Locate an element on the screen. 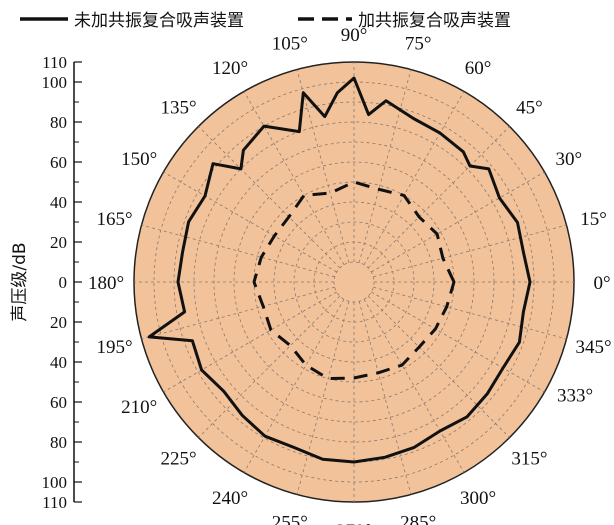 This screenshot has height=525, width=614. y-tick-label: 0 is located at coordinates (63, 282).